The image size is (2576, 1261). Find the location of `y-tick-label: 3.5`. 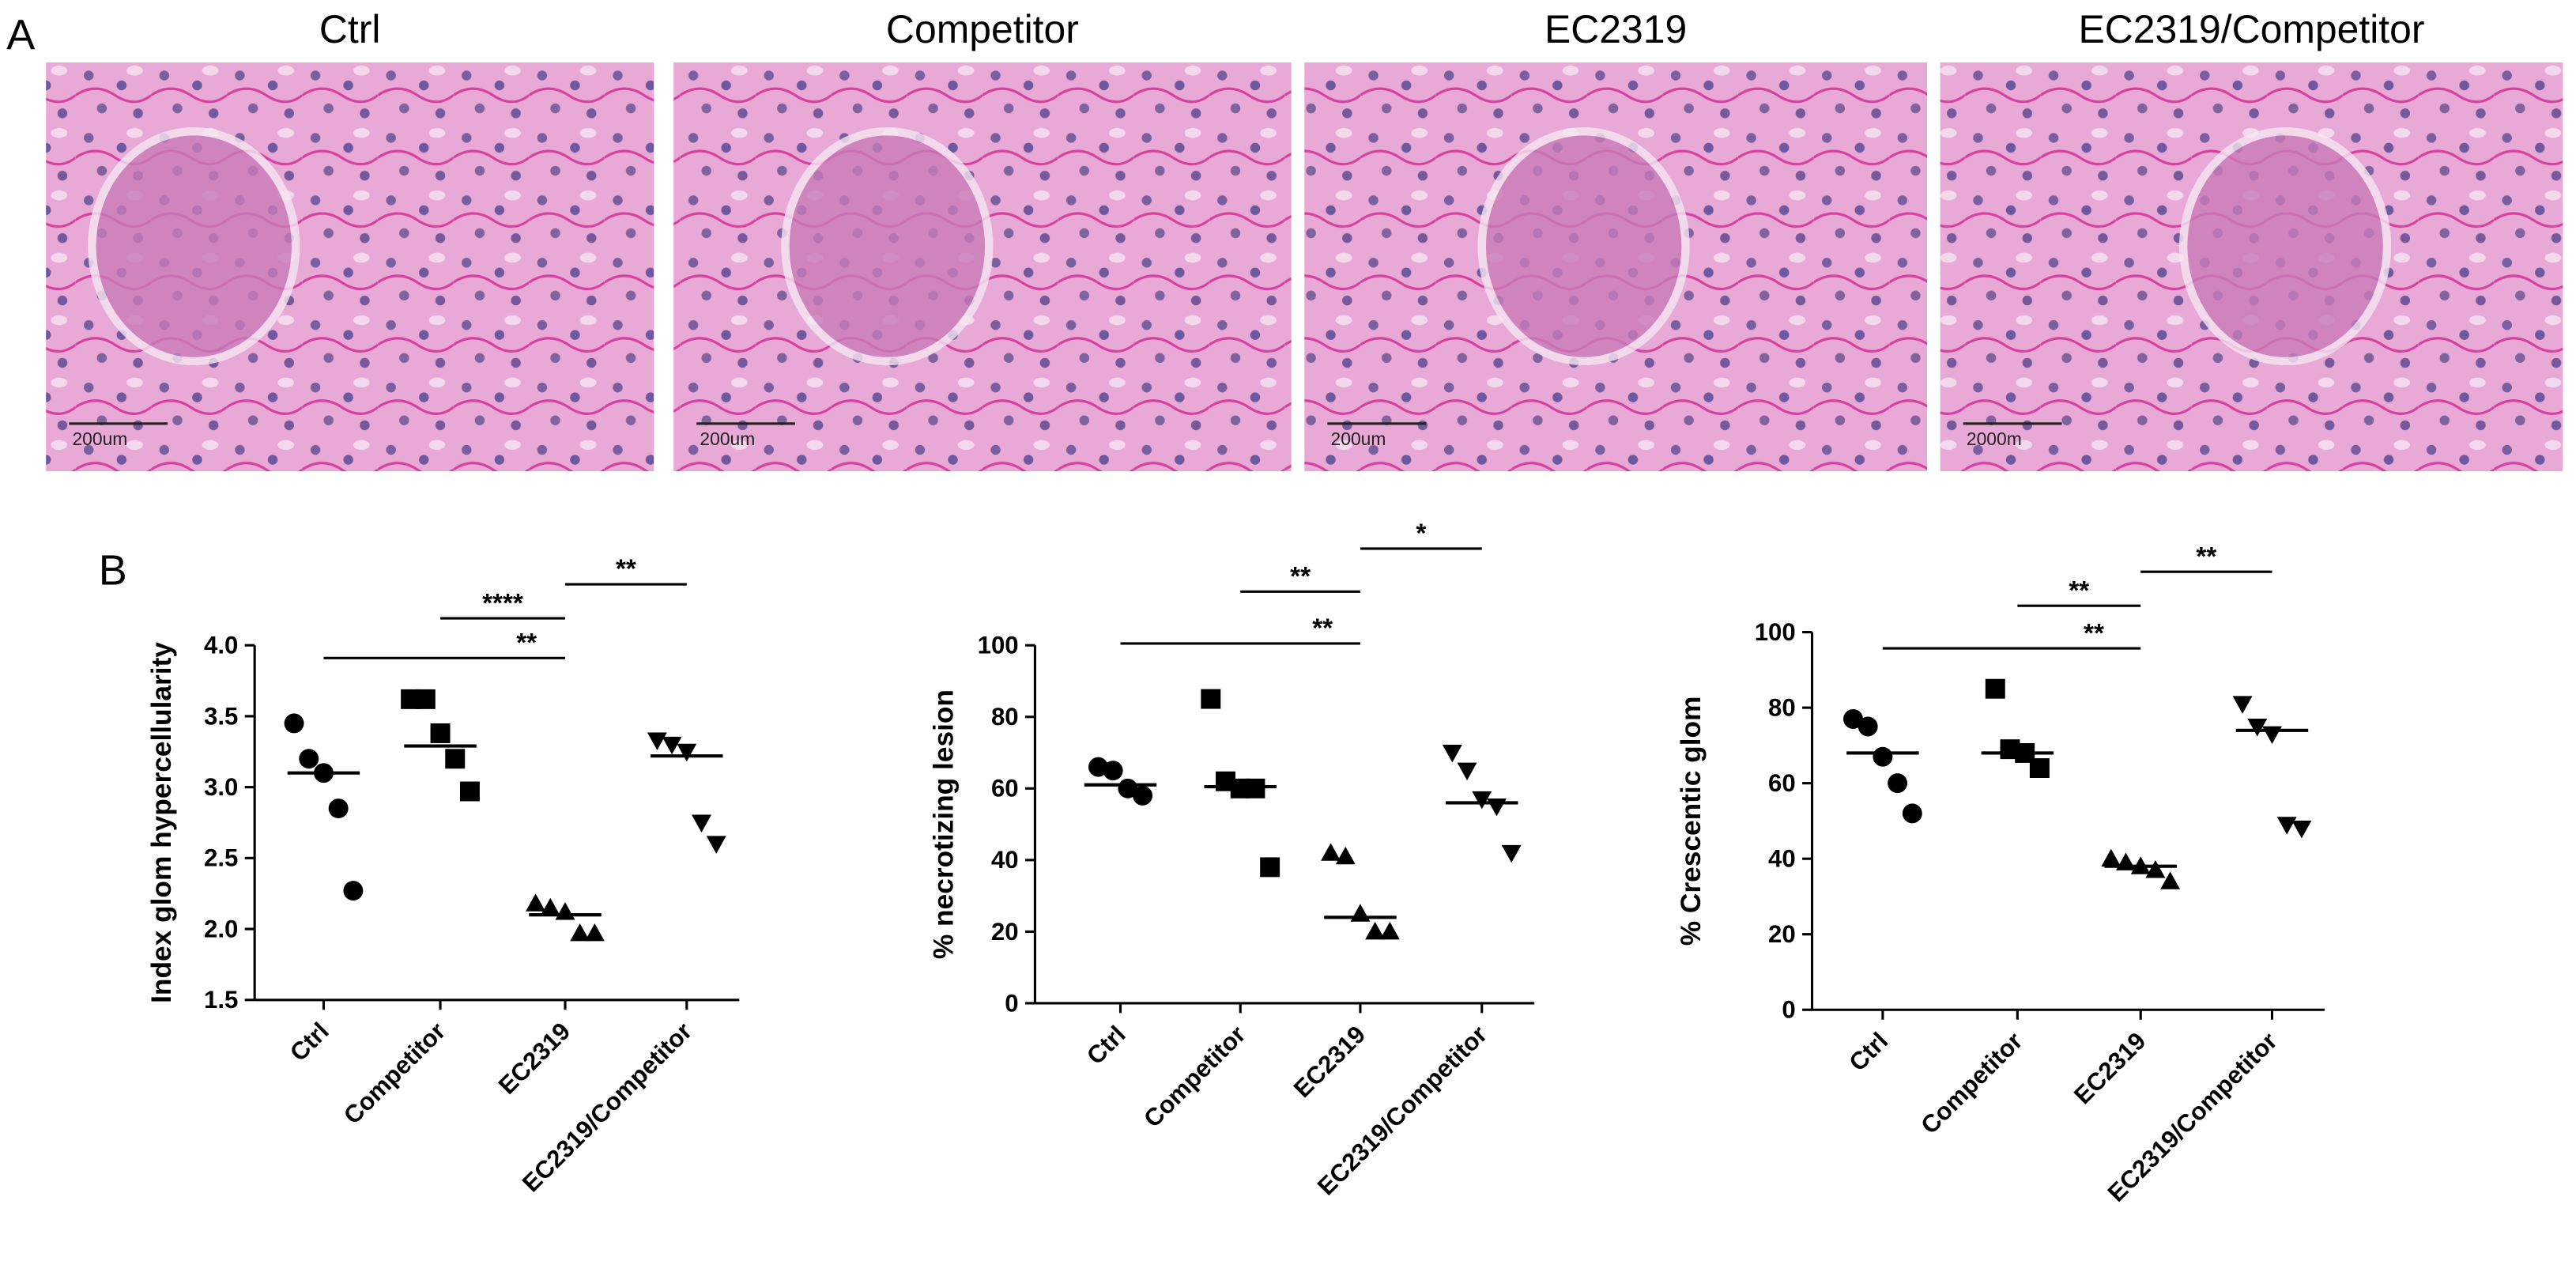

y-tick-label: 3.5 is located at coordinates (221, 716).